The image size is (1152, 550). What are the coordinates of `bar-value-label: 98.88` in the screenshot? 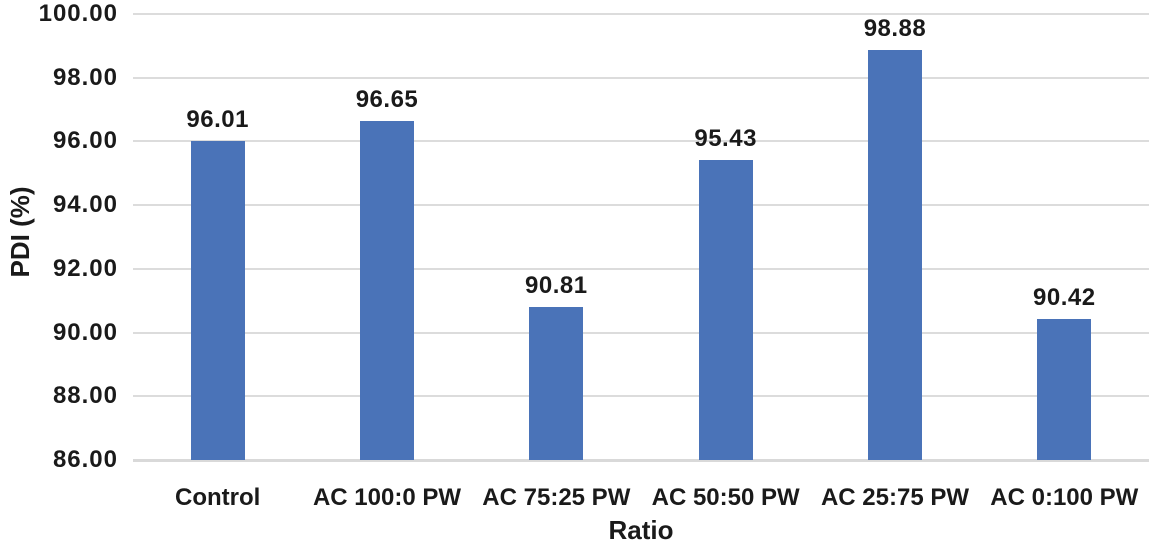 It's located at (895, 28).